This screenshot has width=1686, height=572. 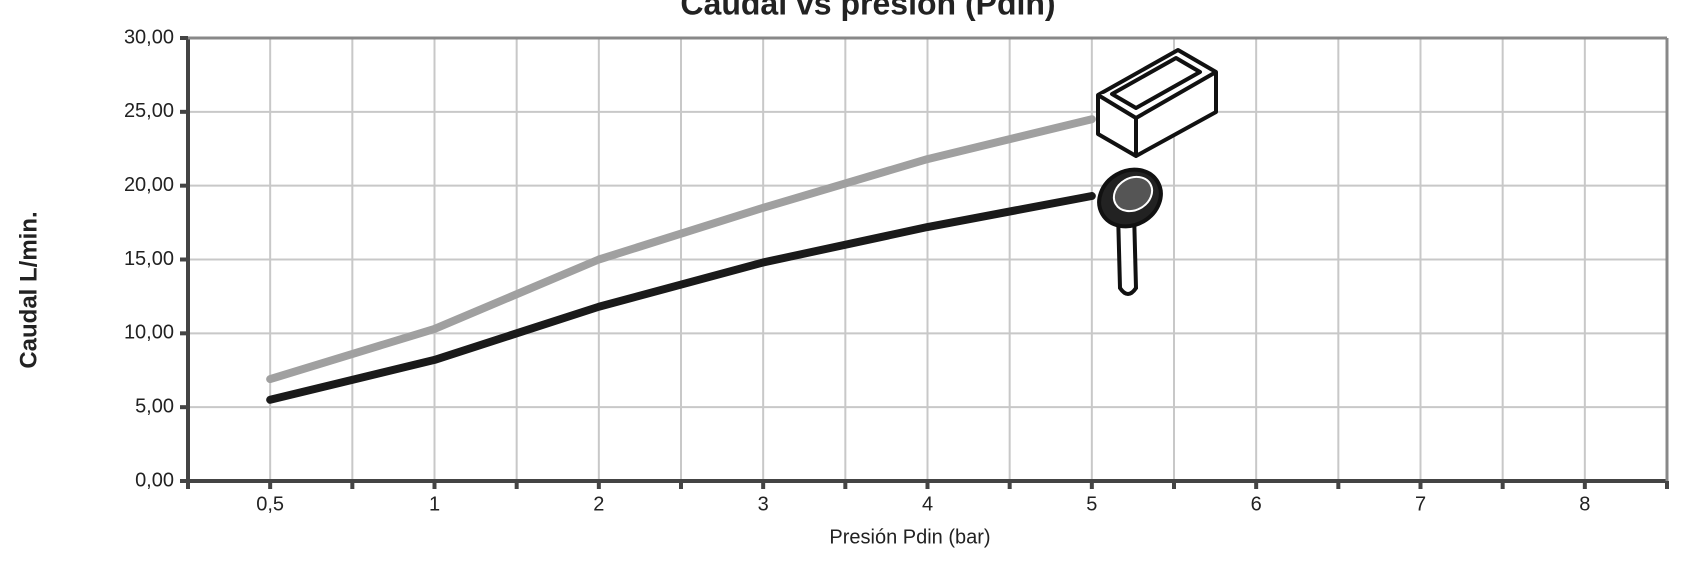 What do you see at coordinates (1584, 504) in the screenshot?
I see `x-tick-label: 8` at bounding box center [1584, 504].